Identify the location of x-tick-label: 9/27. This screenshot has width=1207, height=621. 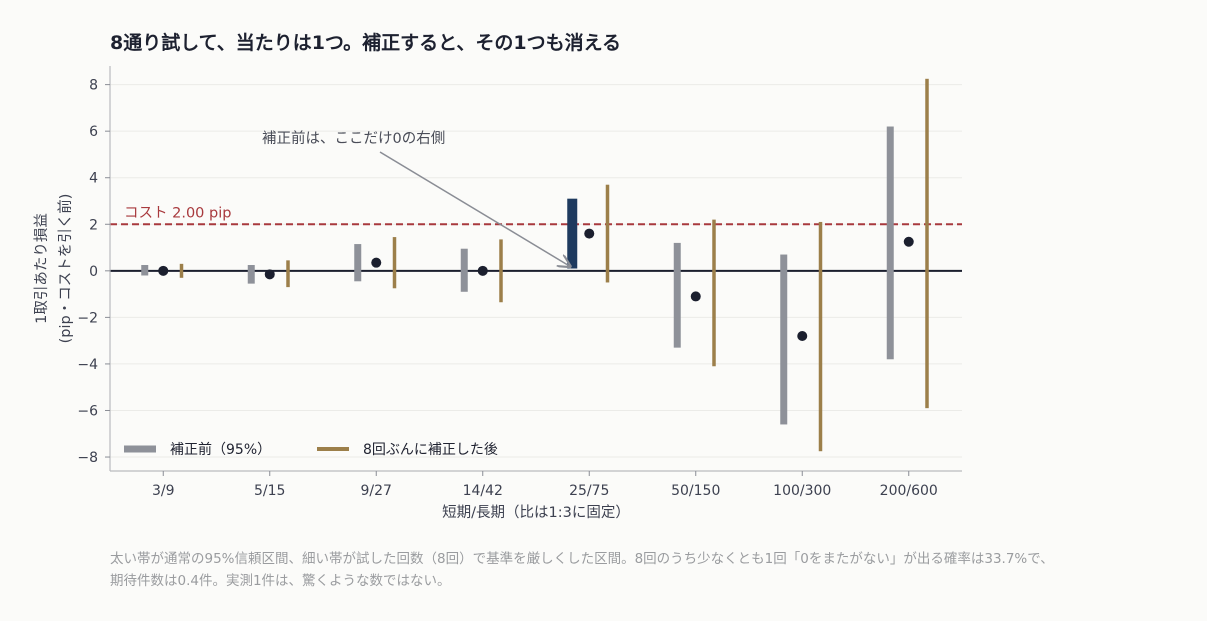
(376, 491).